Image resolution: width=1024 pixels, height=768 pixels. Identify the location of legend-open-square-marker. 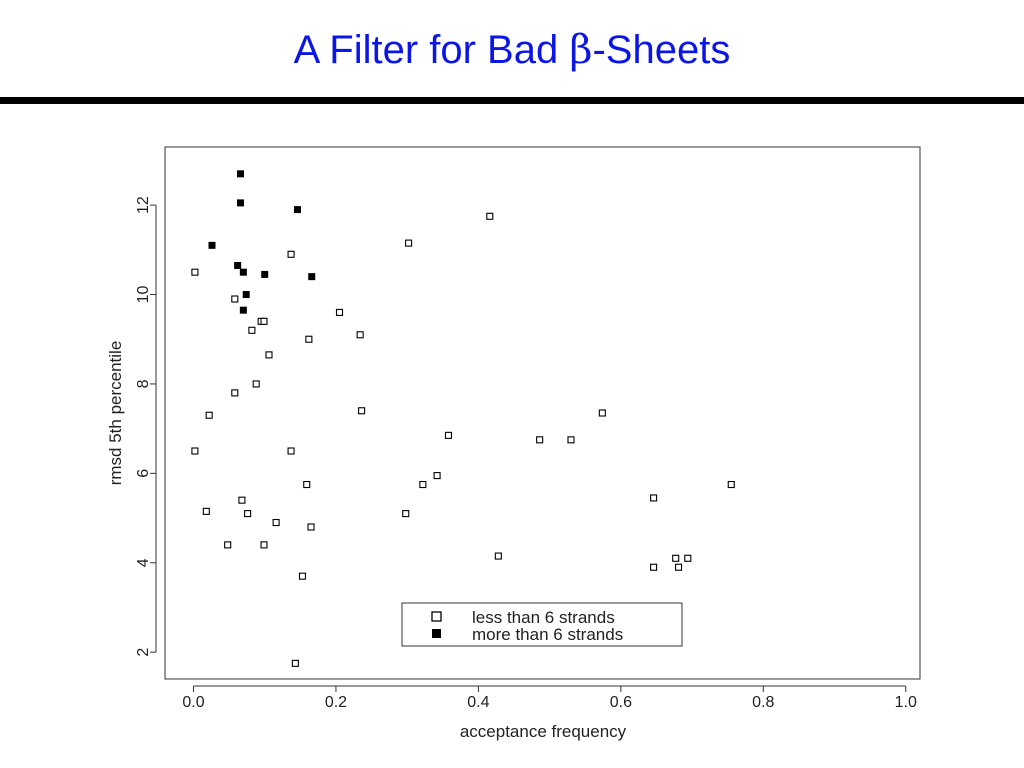
(436, 616).